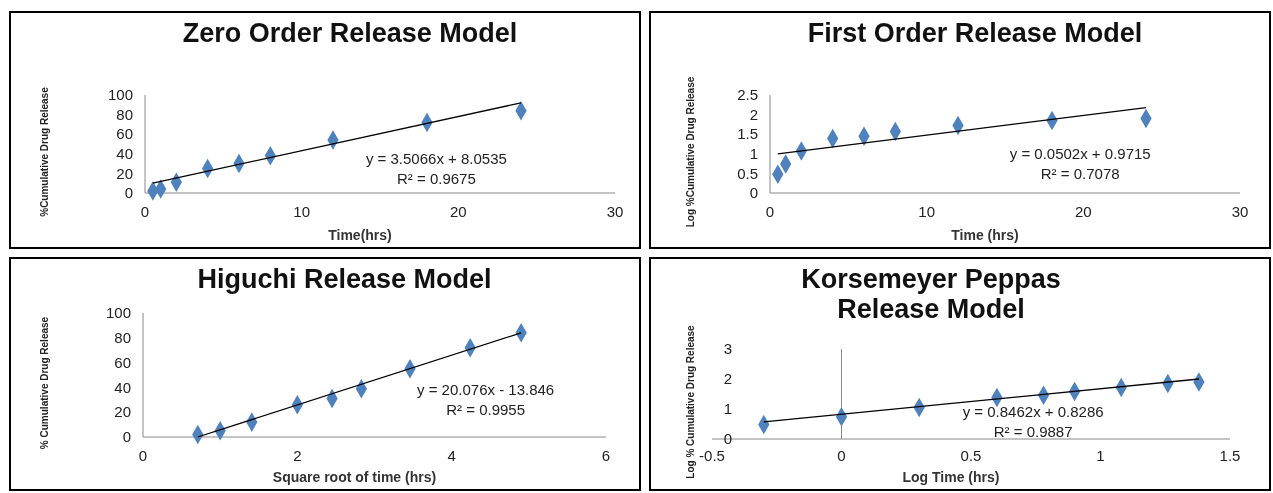  What do you see at coordinates (747, 134) in the screenshot?
I see `y-tick-label: 1.5` at bounding box center [747, 134].